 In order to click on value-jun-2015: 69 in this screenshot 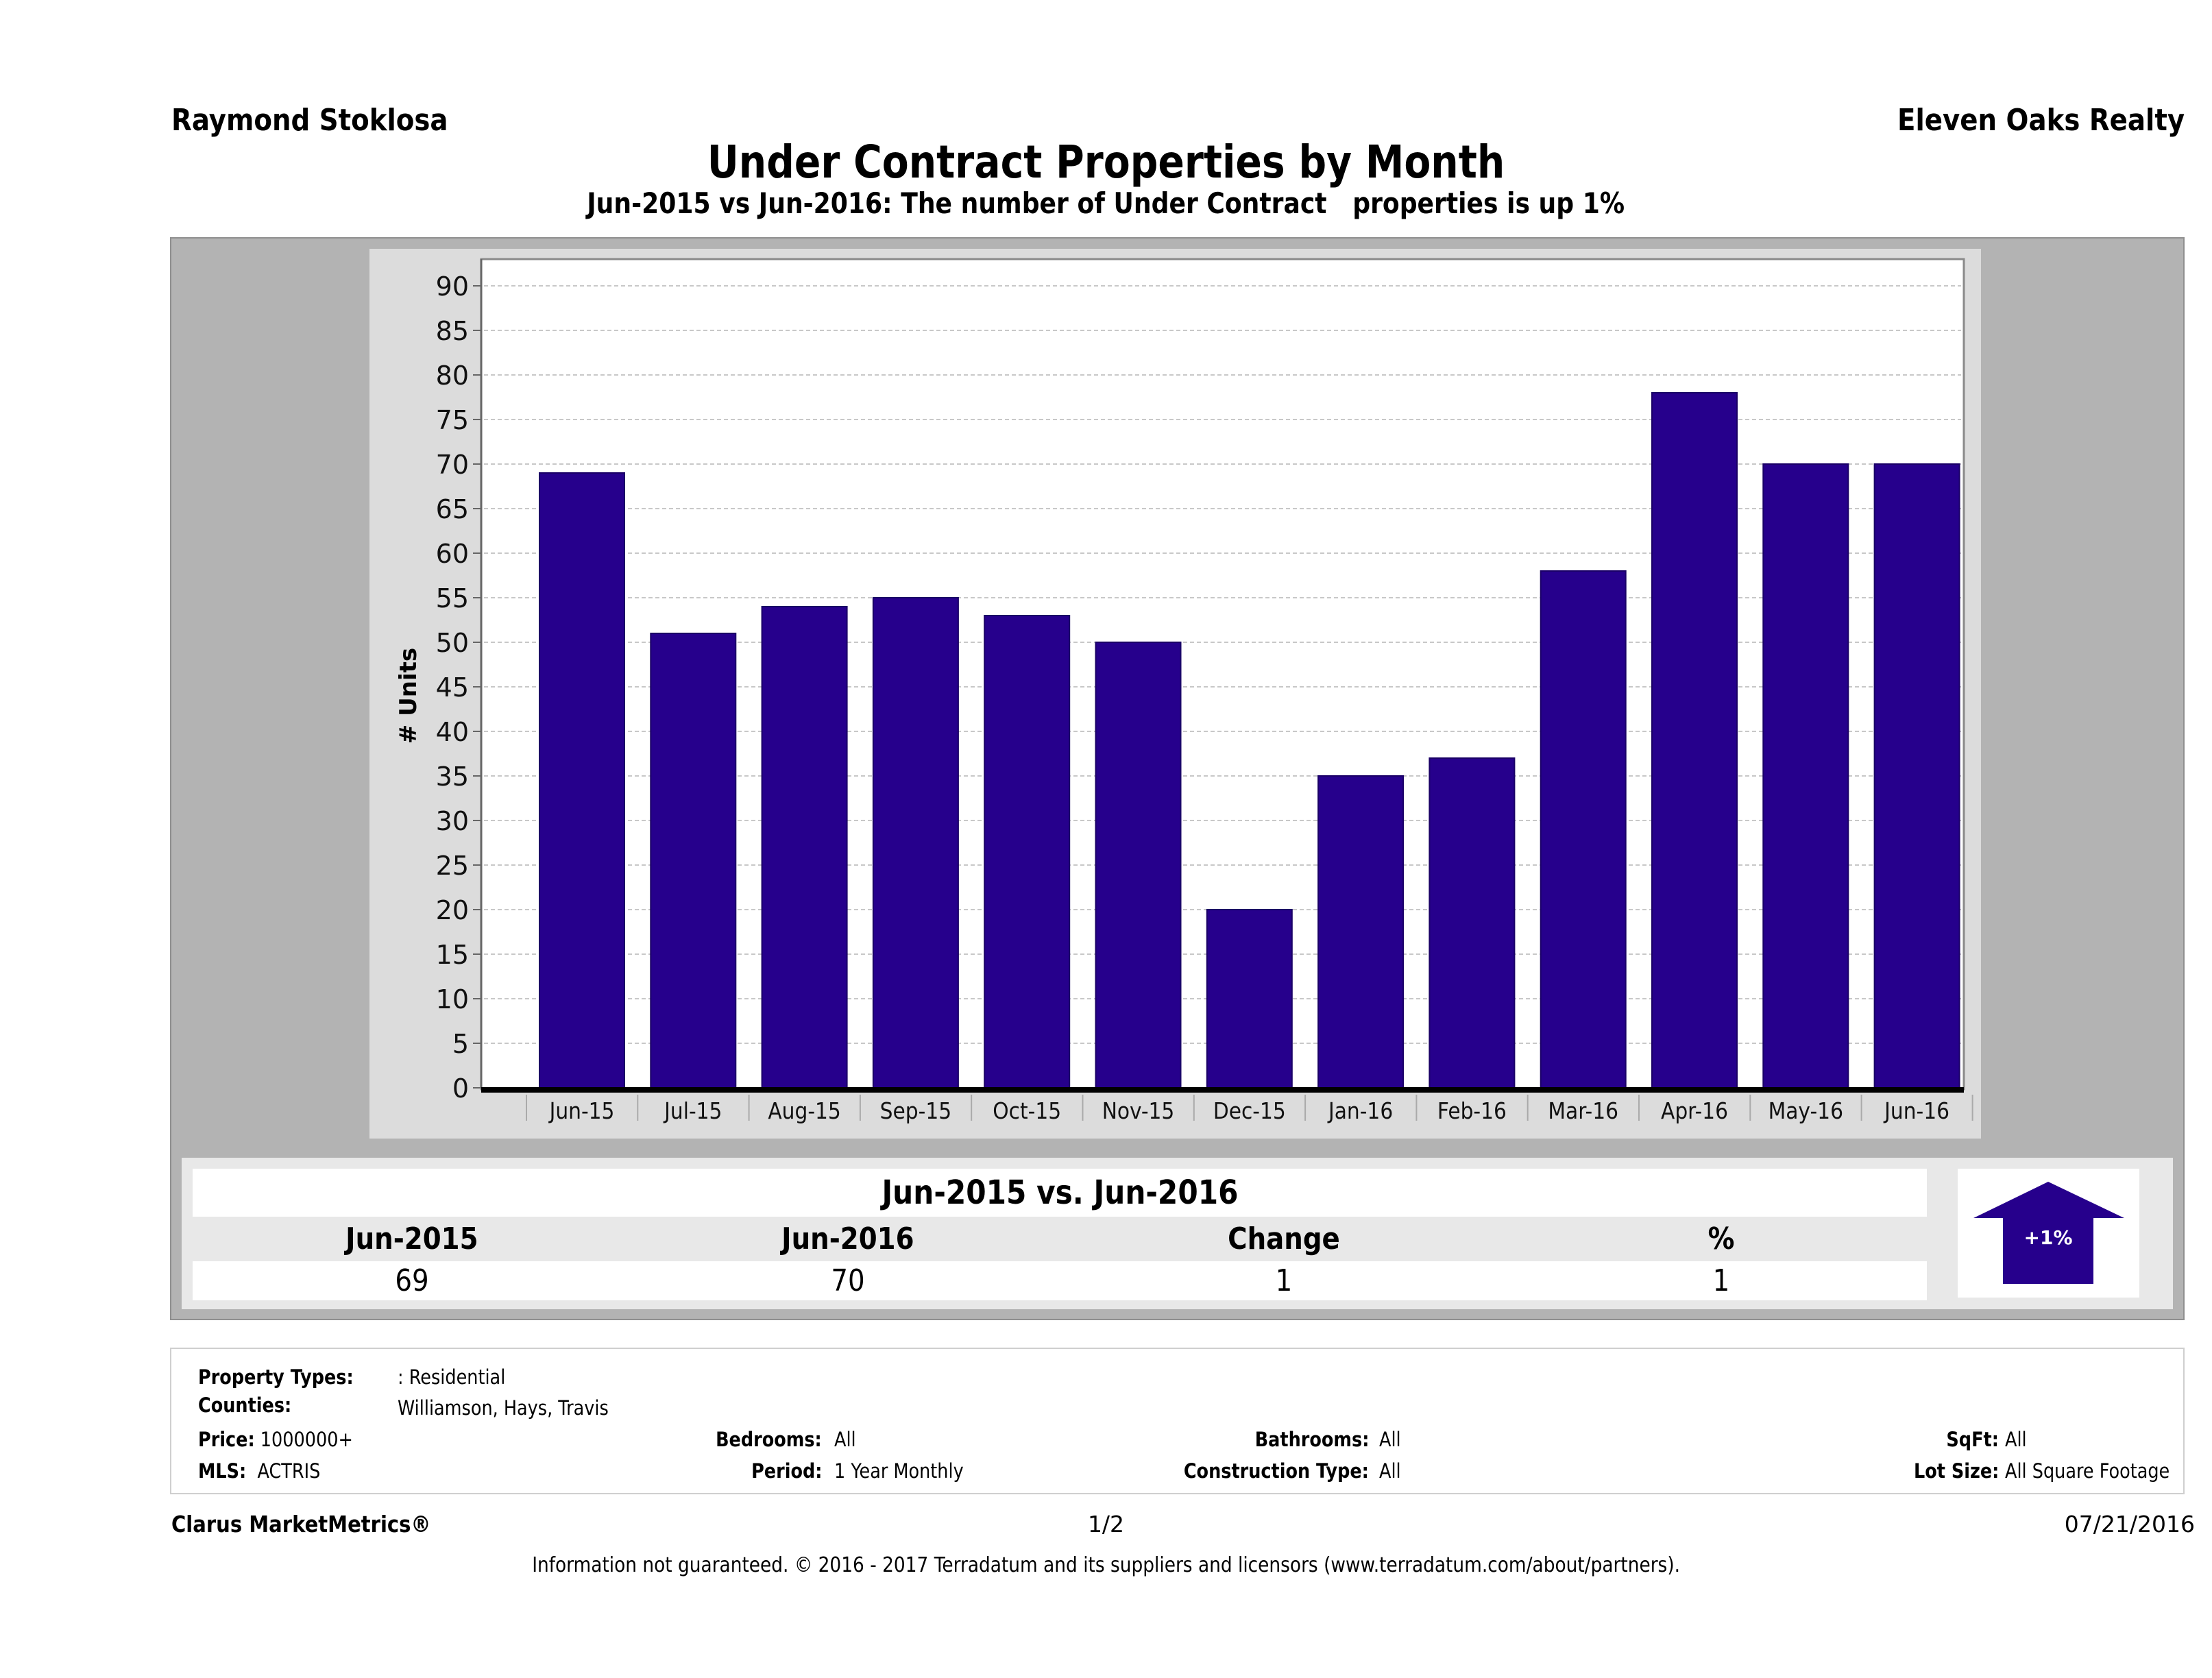, I will do `click(412, 1280)`.